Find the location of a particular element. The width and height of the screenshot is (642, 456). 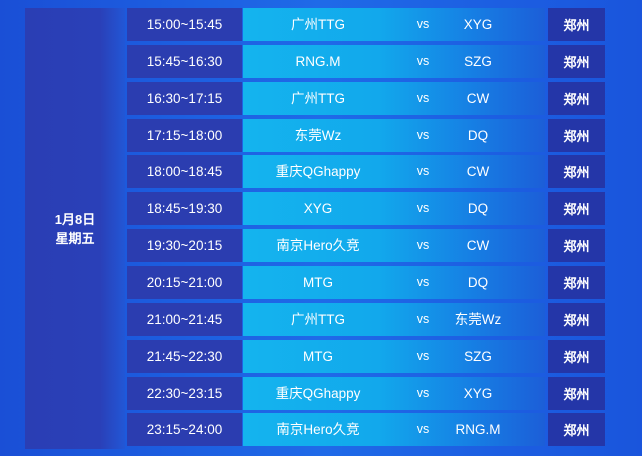

match-time: 17:15~18:00 is located at coordinates (184, 135).